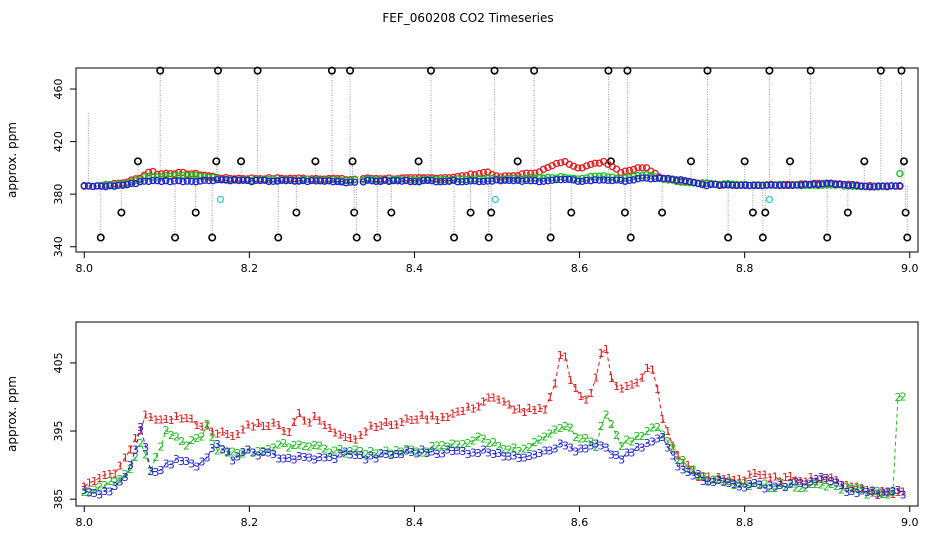  I want to click on bottom-y-tick-label: 405, so click(58, 362).